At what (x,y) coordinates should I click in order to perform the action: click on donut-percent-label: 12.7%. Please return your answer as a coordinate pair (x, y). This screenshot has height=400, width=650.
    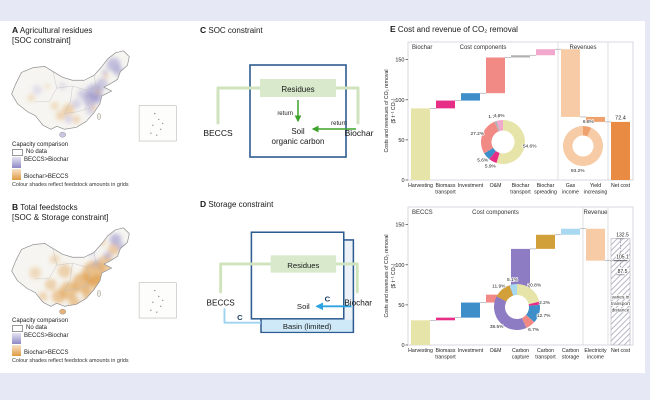
    Looking at the image, I should click on (544, 316).